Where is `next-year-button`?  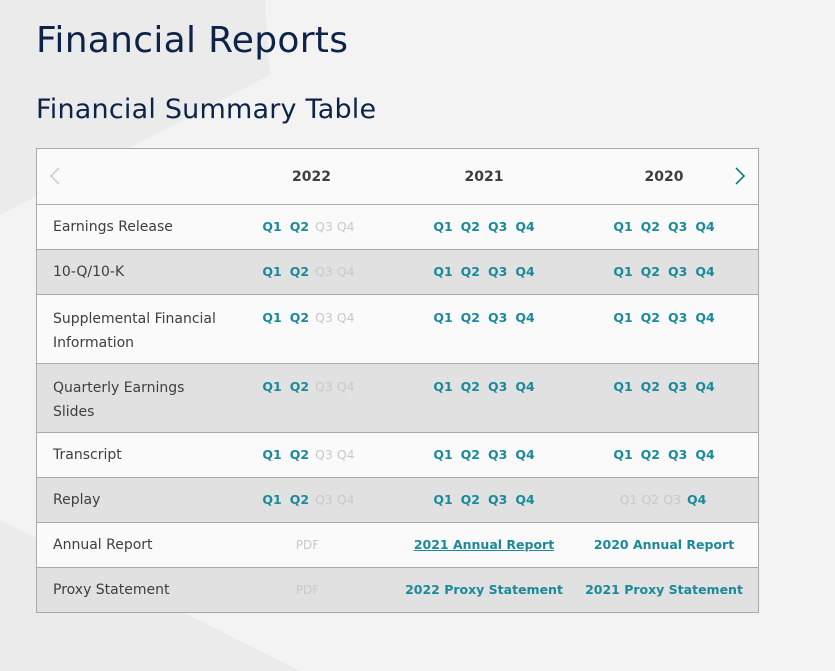
next-year-button is located at coordinates (740, 176).